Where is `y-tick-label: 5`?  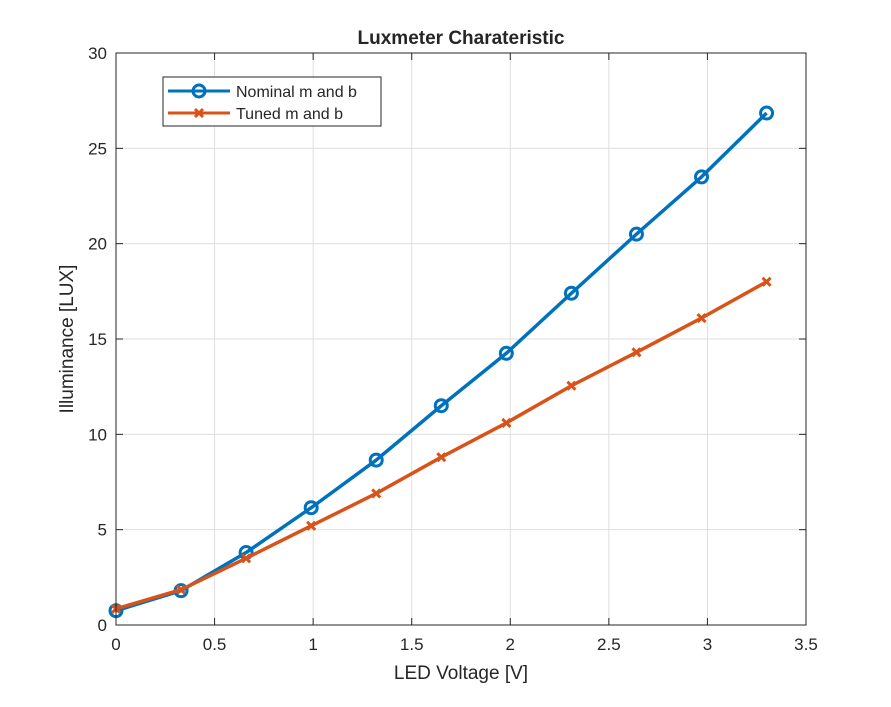 y-tick-label: 5 is located at coordinates (102, 530).